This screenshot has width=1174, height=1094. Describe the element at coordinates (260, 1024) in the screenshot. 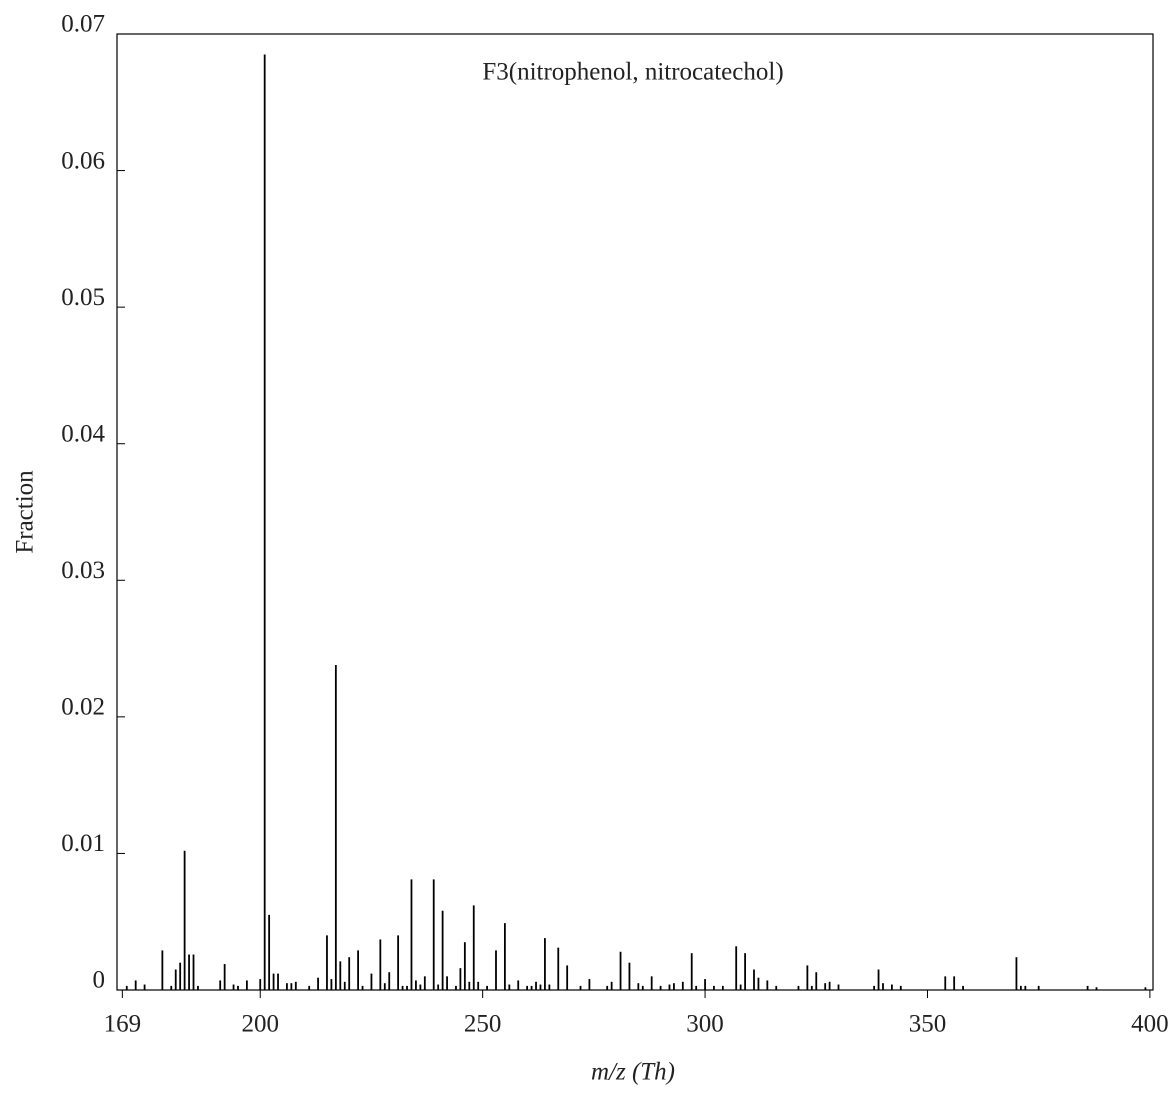

I see `x-tick-label: 200` at that location.